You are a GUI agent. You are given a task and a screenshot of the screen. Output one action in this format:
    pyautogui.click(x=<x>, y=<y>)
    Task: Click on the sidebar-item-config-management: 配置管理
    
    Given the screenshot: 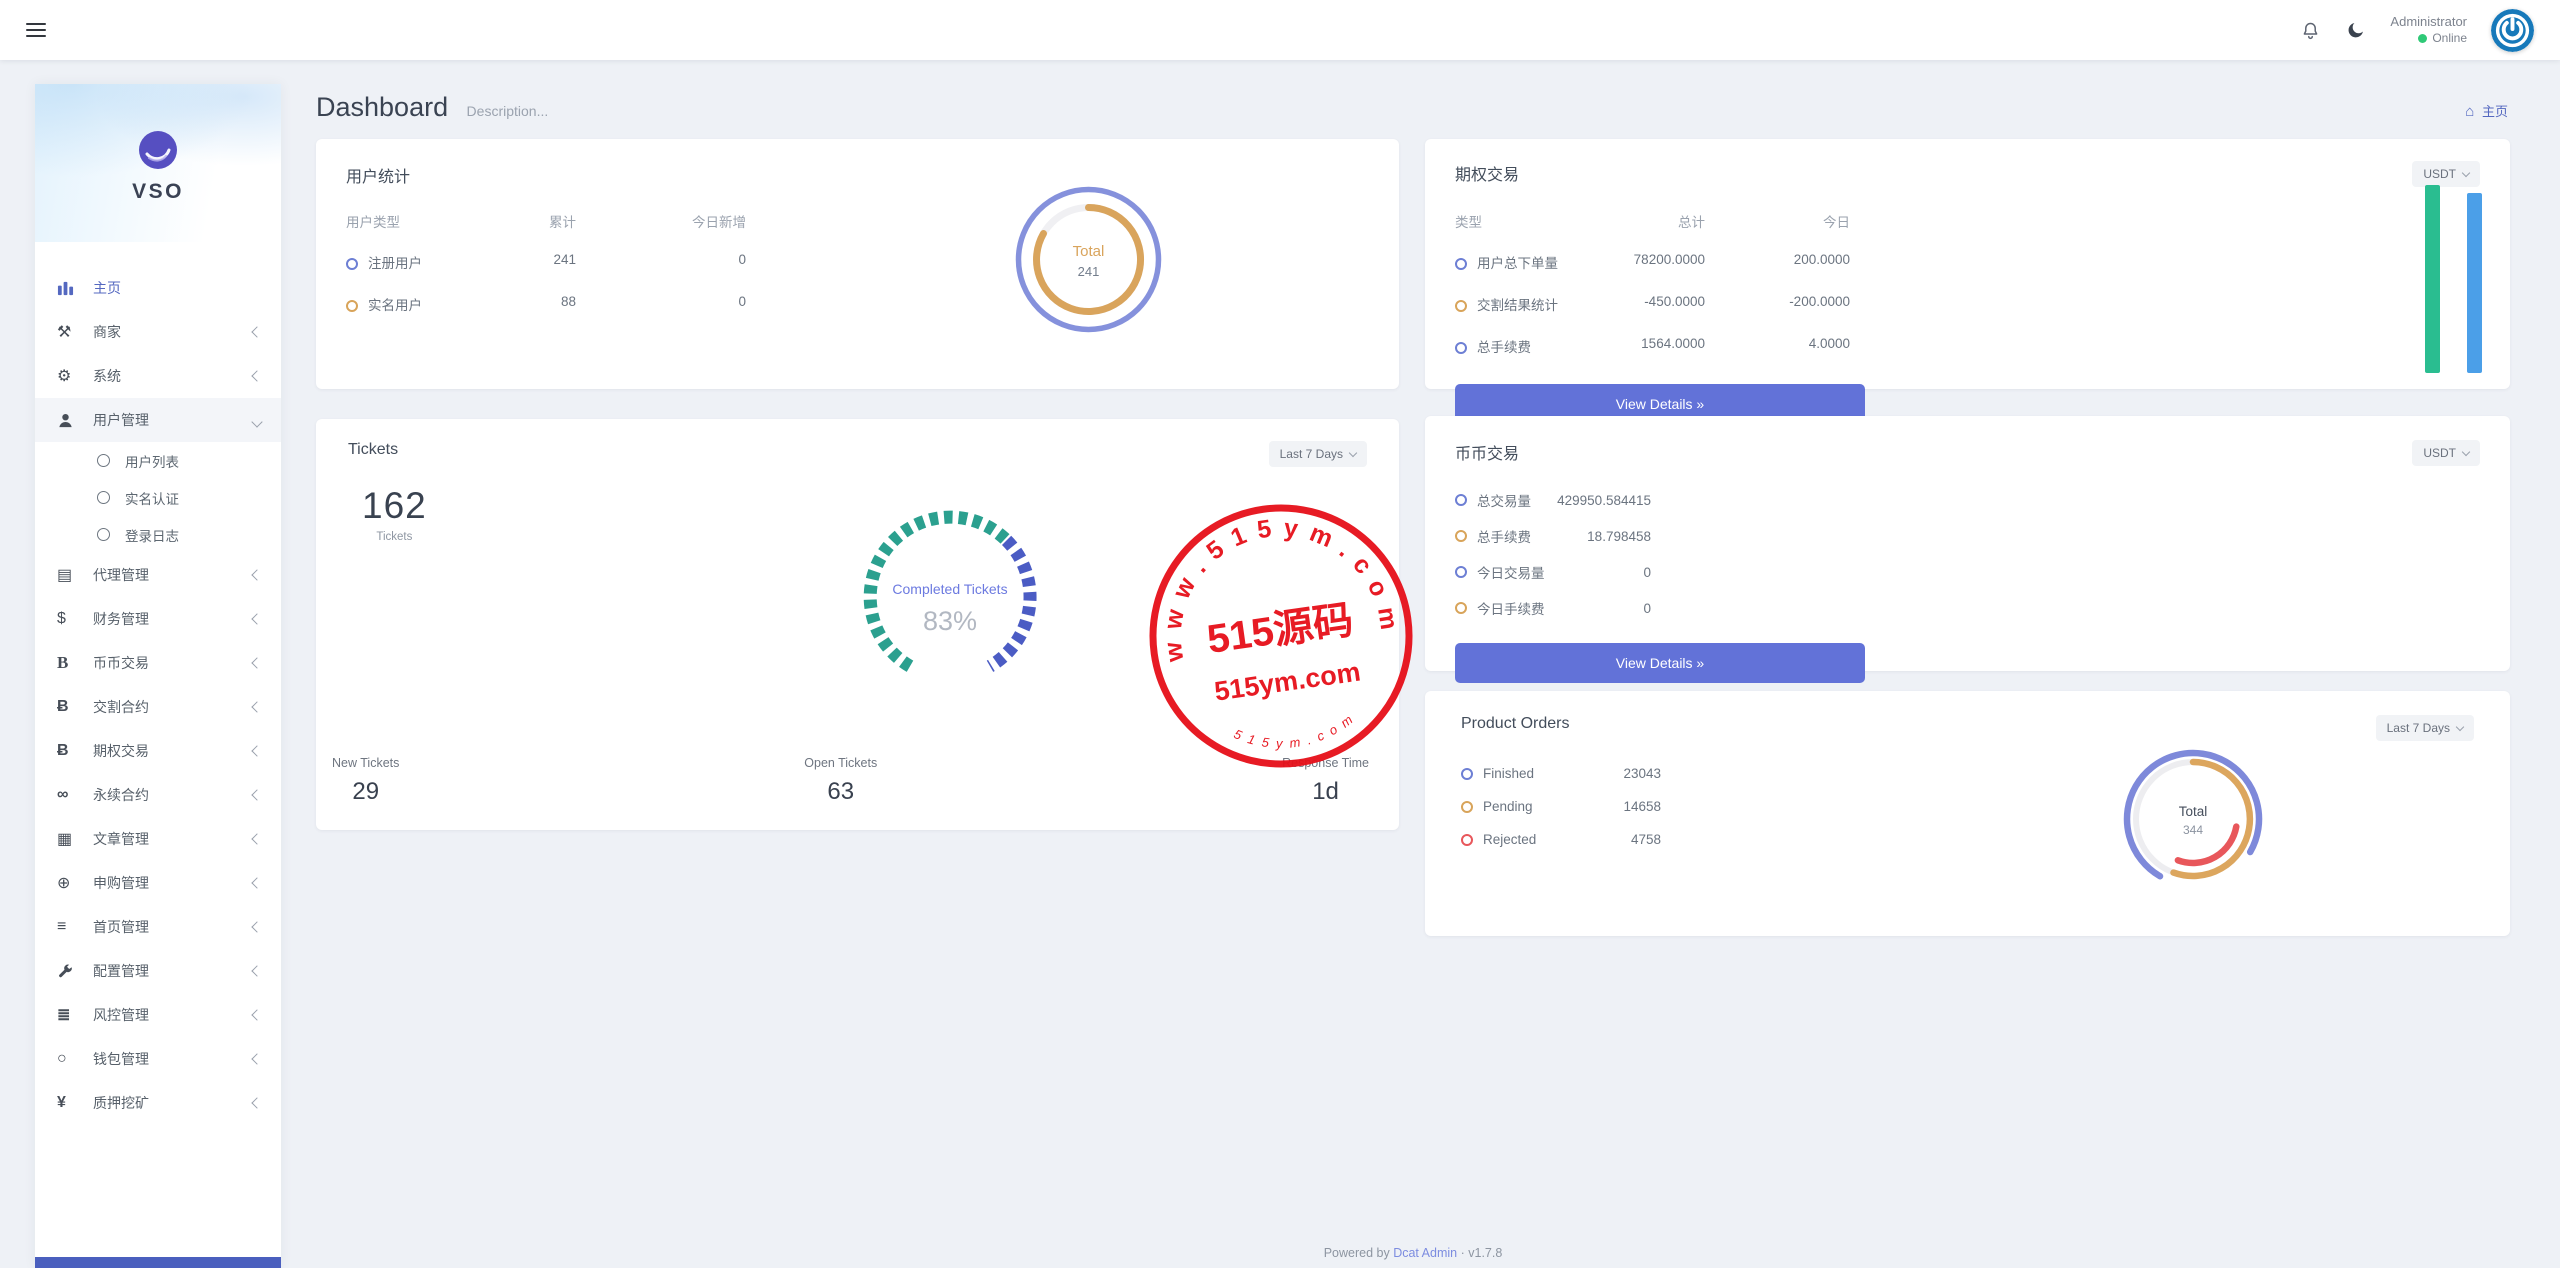 What is the action you would take?
    pyautogui.click(x=158, y=971)
    